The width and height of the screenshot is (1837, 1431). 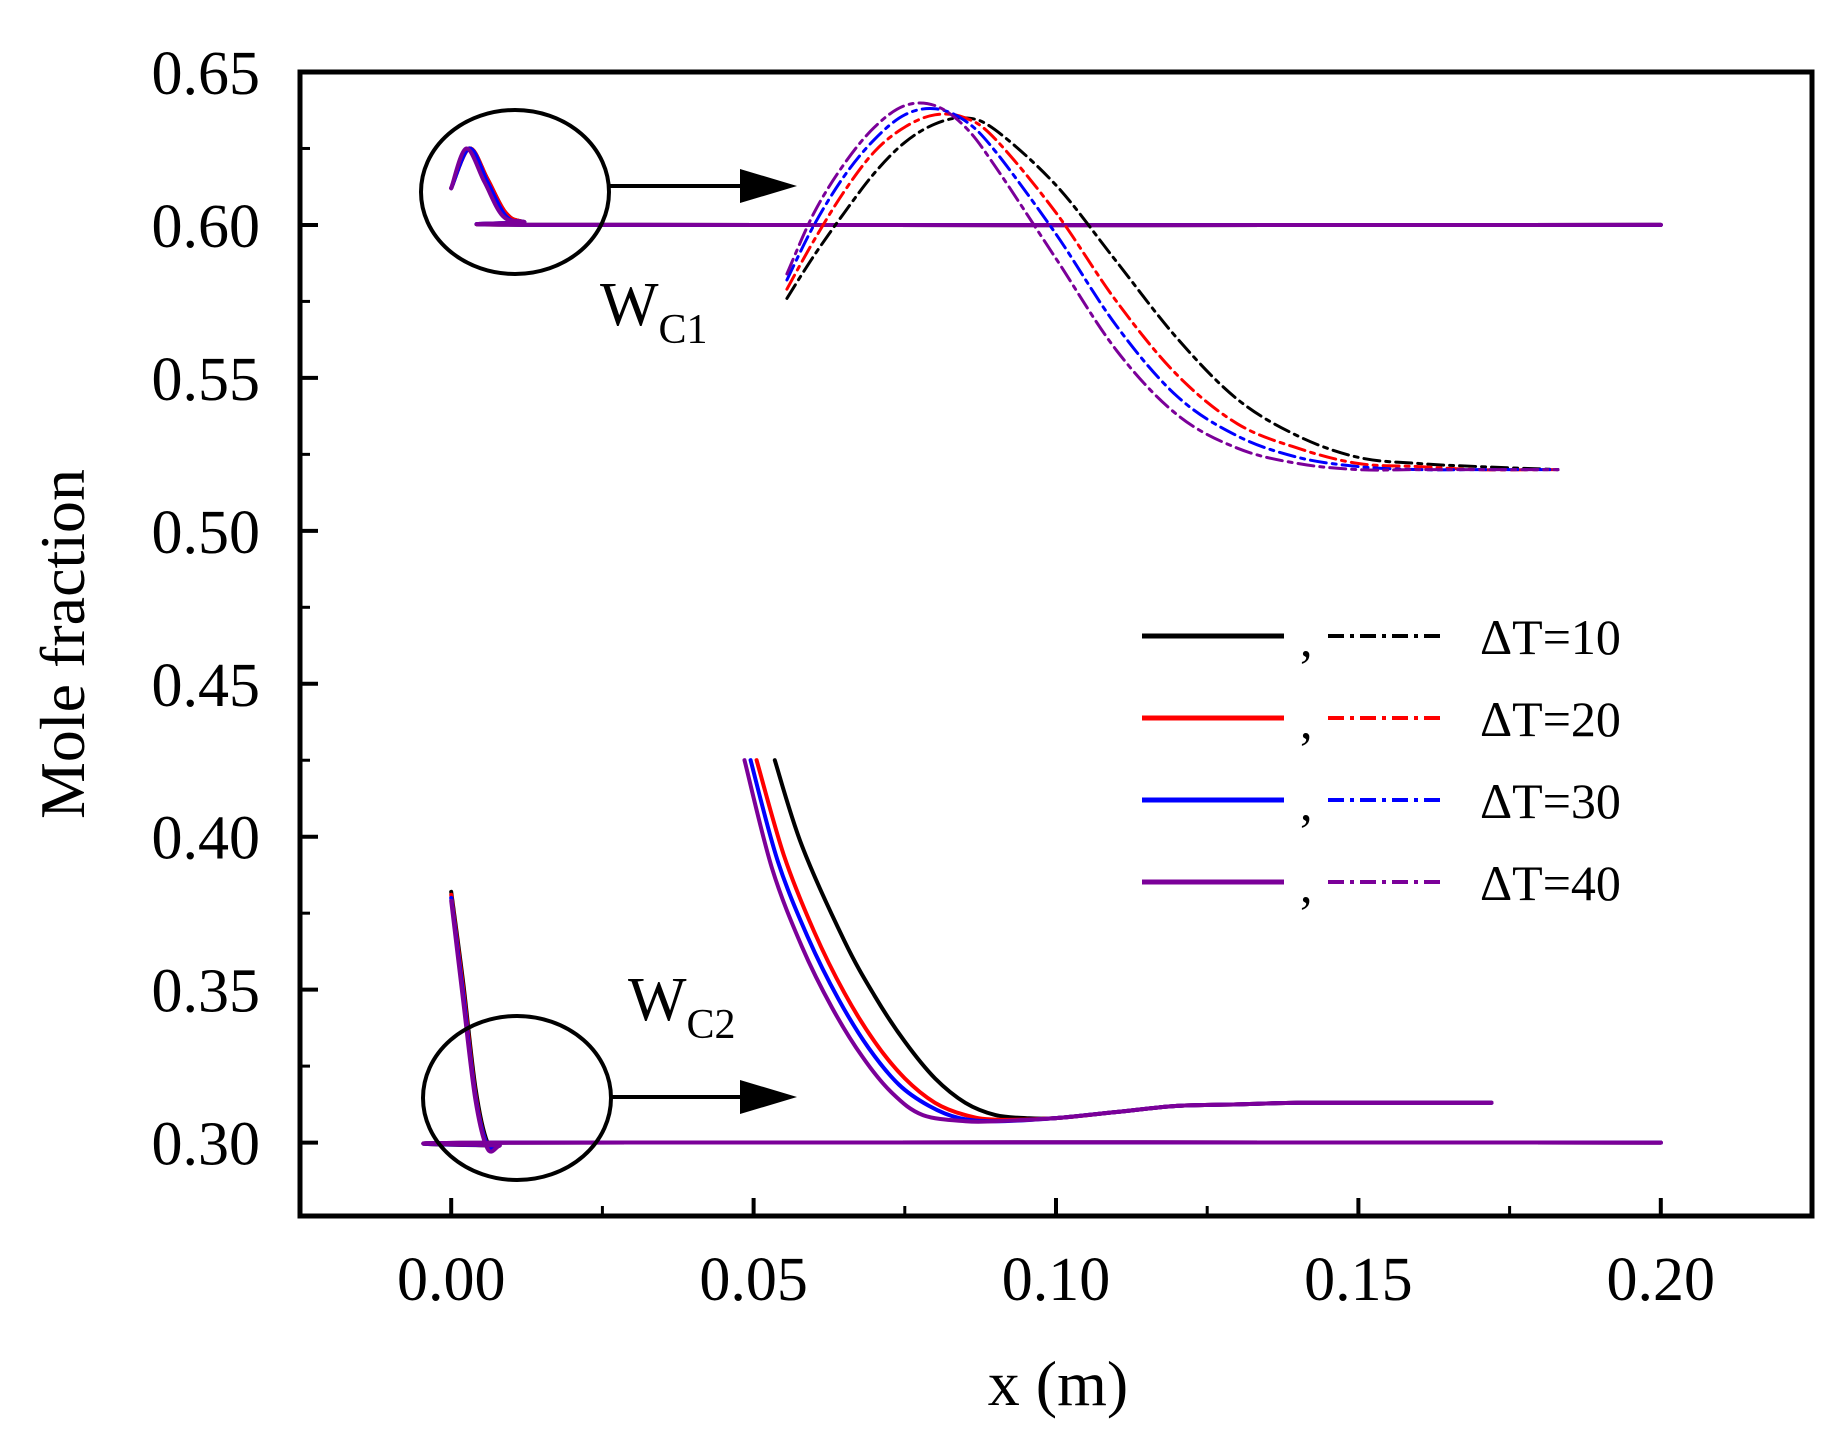 What do you see at coordinates (1381, 761) in the screenshot?
I see `legend: , ΔT=10, ΔT=20, ΔT=30, ΔT=40` at bounding box center [1381, 761].